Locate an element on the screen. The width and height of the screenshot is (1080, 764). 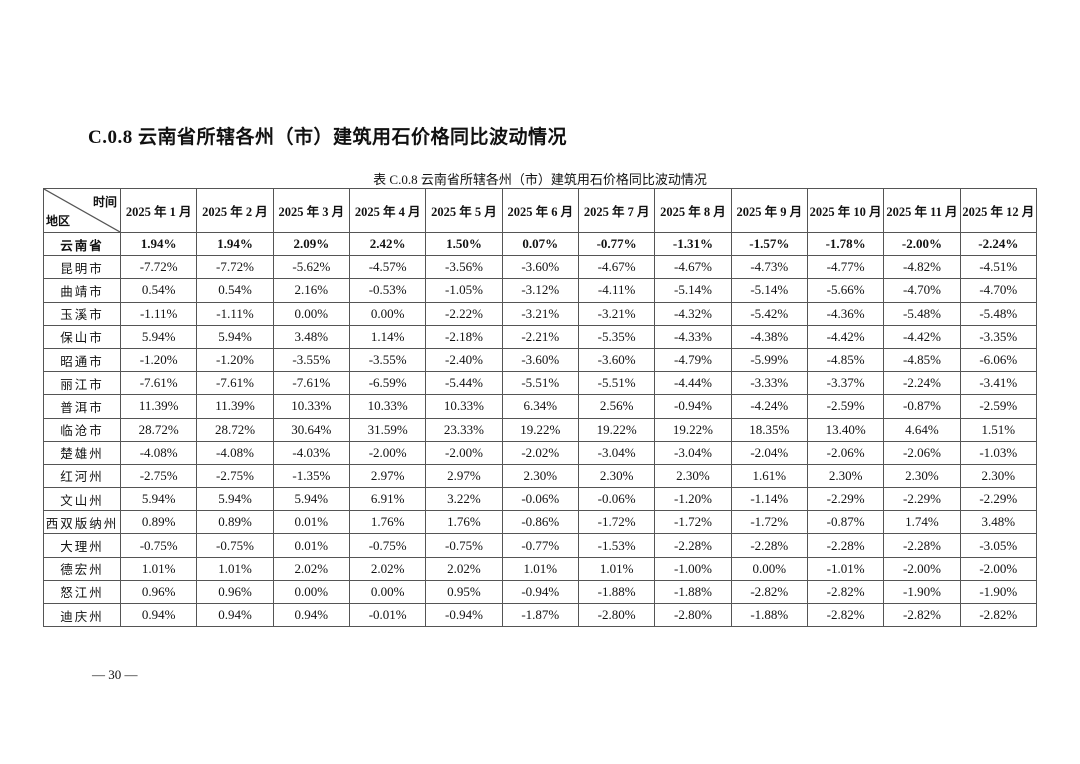
value-cell: 5.94% is located at coordinates (158, 499).